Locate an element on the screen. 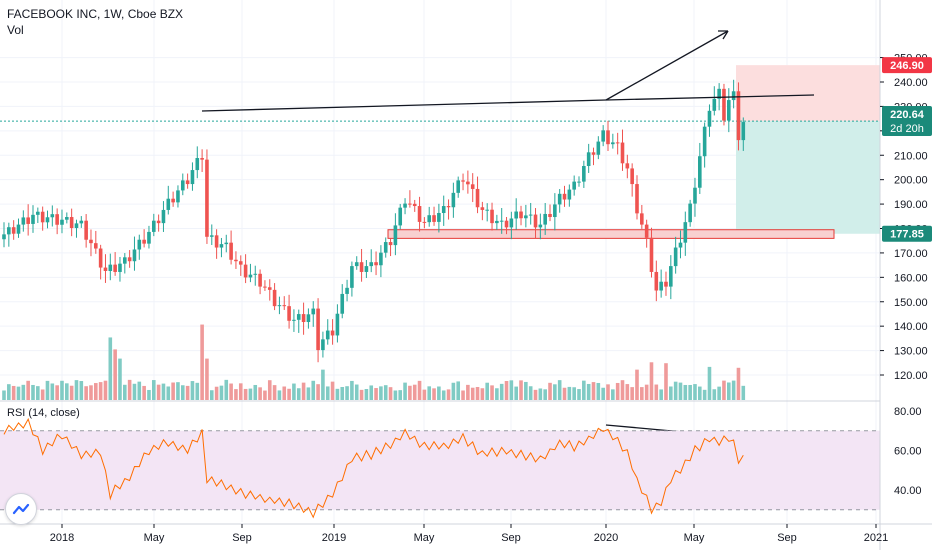 The width and height of the screenshot is (932, 550). stop-loss-zone is located at coordinates (808, 93).